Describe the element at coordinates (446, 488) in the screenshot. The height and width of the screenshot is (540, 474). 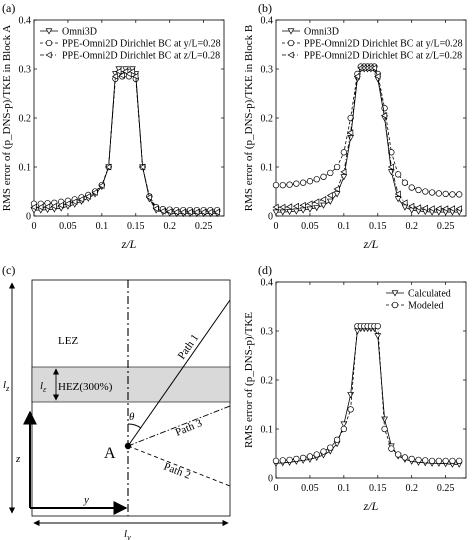
I see `x-tick-label: 0.25` at that location.